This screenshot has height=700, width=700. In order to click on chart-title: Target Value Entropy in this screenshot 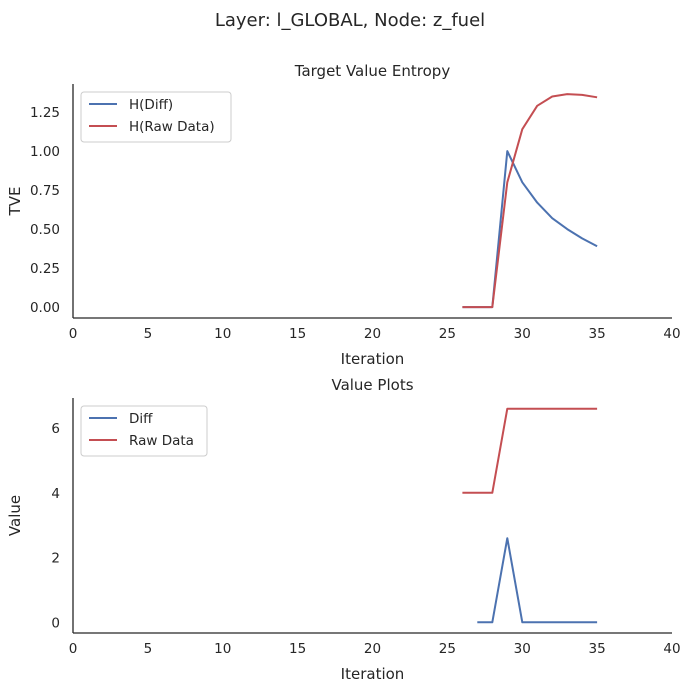, I will do `click(372, 71)`.